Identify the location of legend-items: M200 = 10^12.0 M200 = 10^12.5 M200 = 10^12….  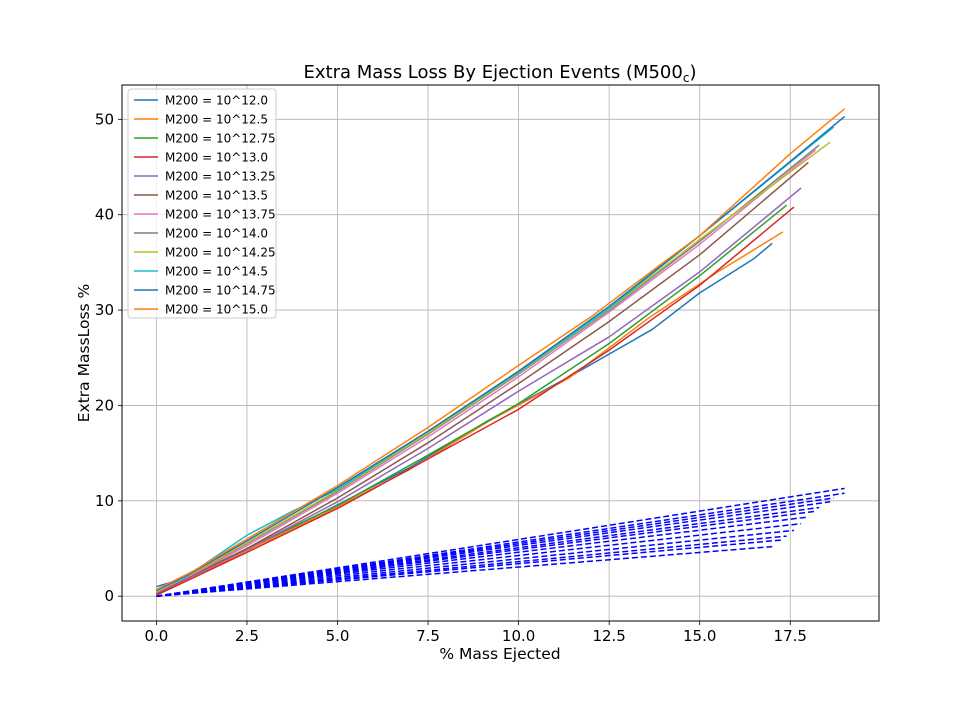
(205, 205).